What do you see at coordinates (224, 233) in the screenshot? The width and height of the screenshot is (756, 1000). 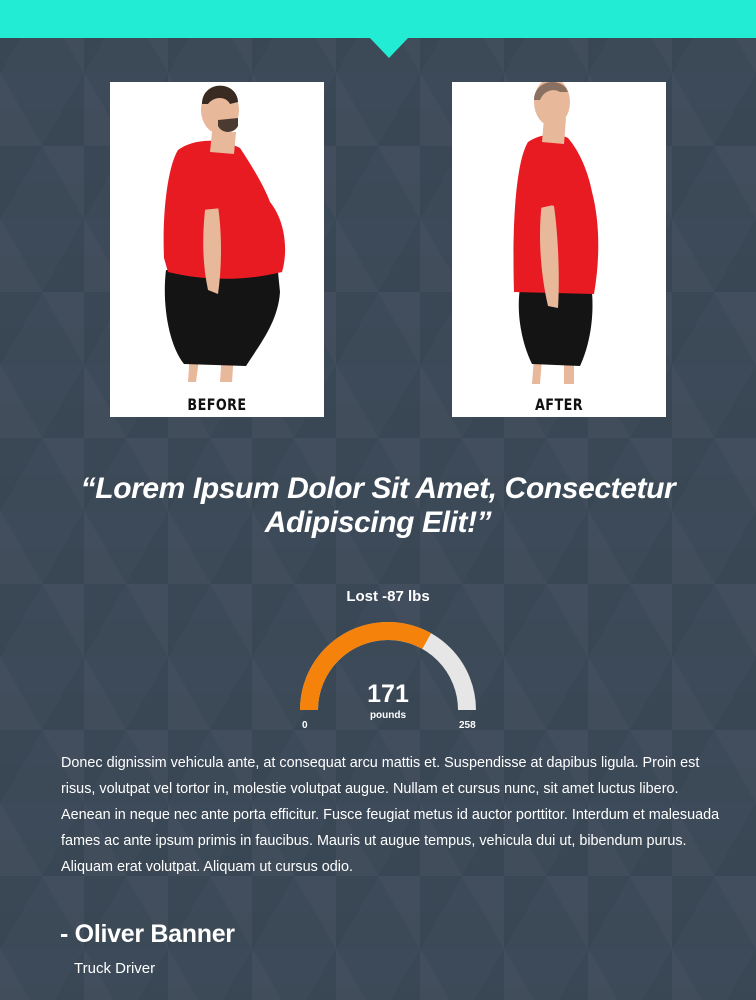 I see `before-person-illustration` at bounding box center [224, 233].